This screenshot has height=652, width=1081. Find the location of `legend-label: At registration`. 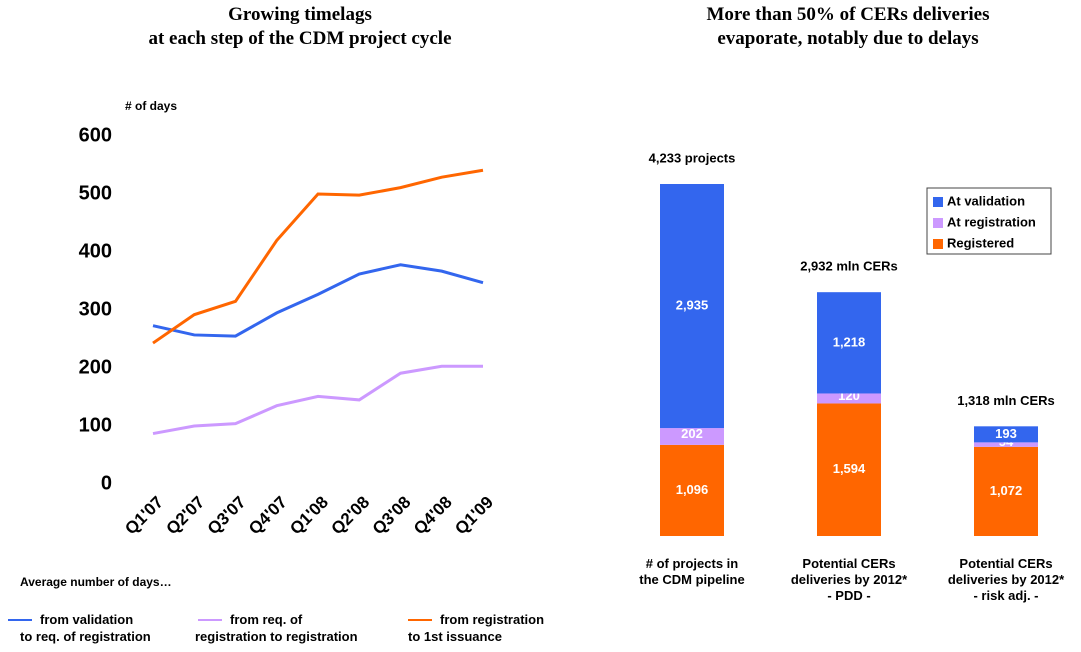

legend-label: At registration is located at coordinates (991, 221).